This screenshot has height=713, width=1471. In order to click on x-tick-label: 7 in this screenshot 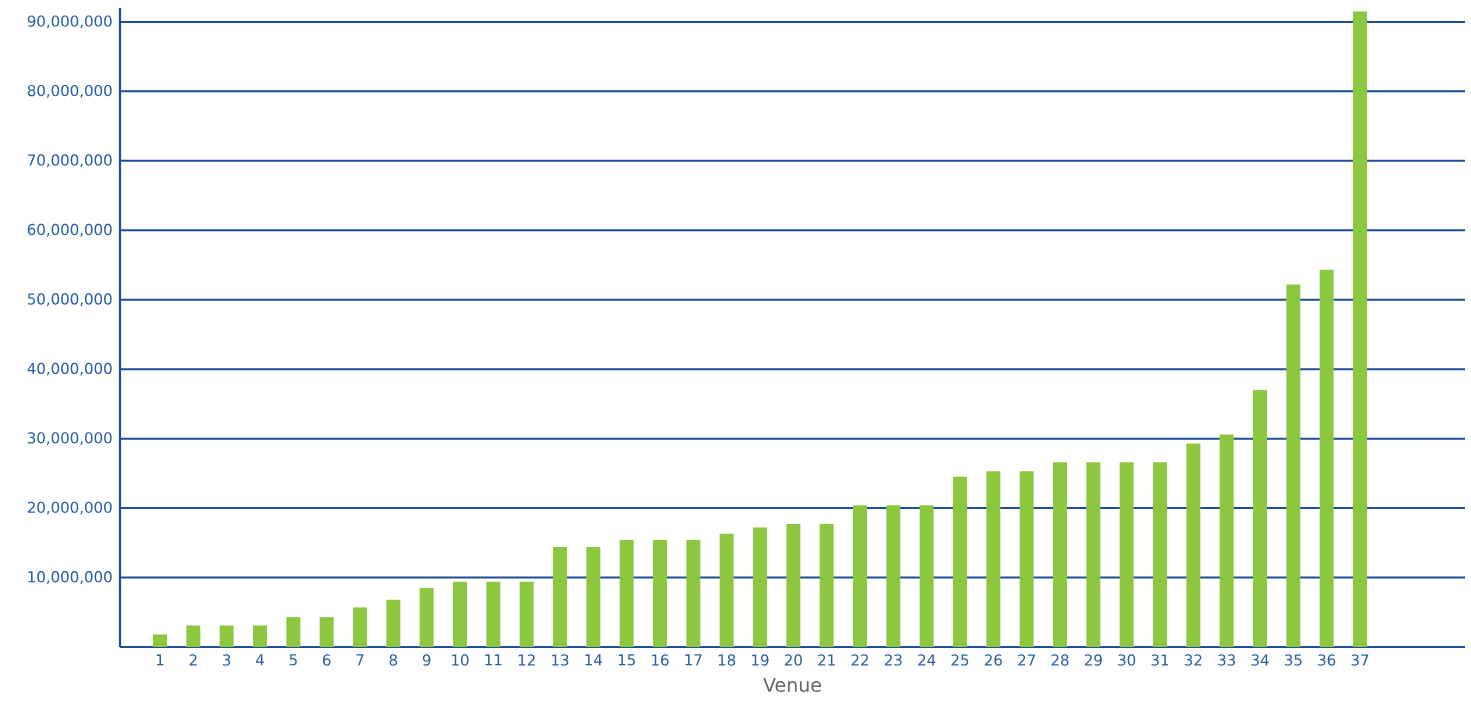, I will do `click(360, 660)`.